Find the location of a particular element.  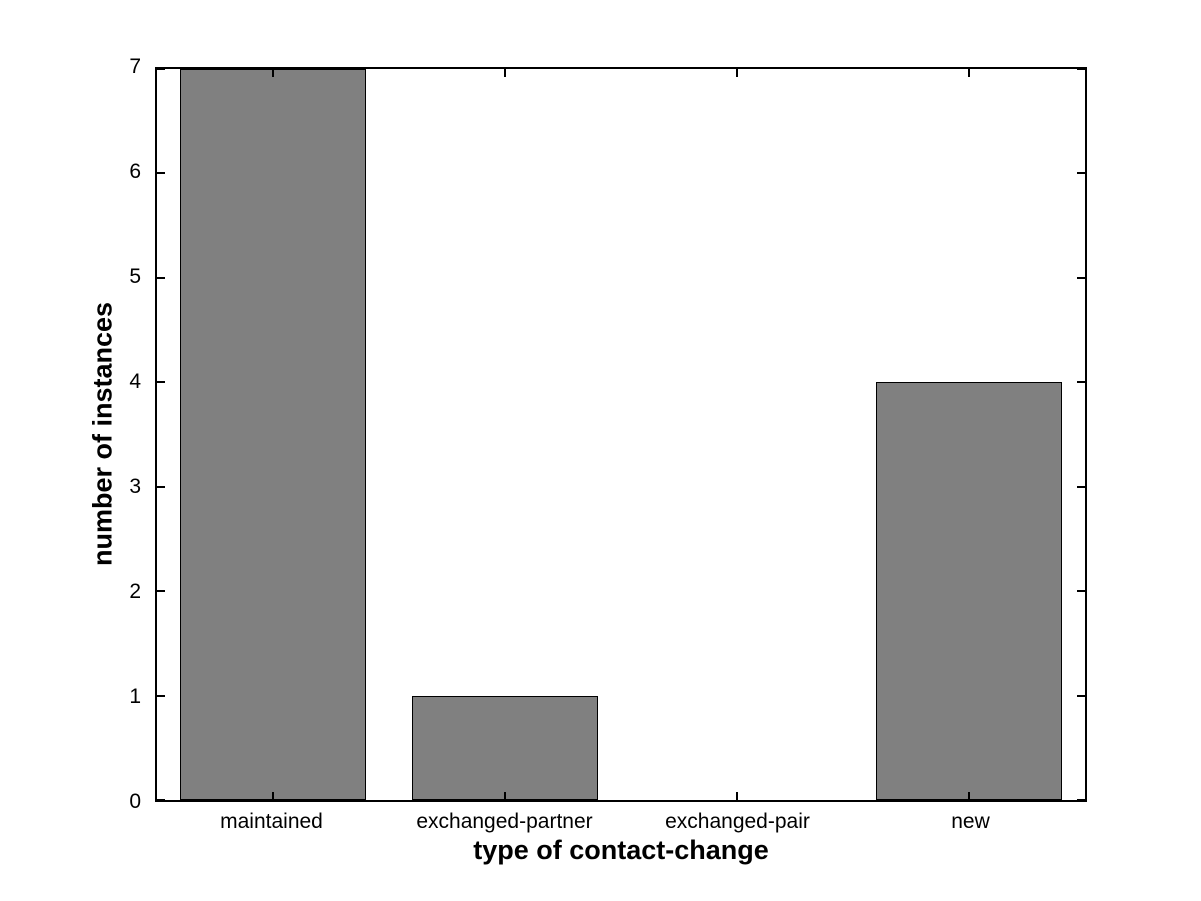

y-tick-label: 6 is located at coordinates (135, 171).